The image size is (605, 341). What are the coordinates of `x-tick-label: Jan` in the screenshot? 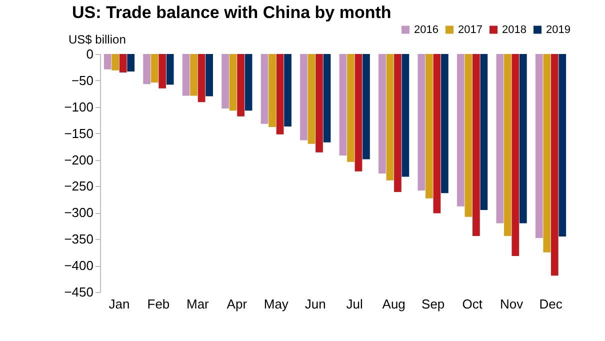 It's located at (119, 304).